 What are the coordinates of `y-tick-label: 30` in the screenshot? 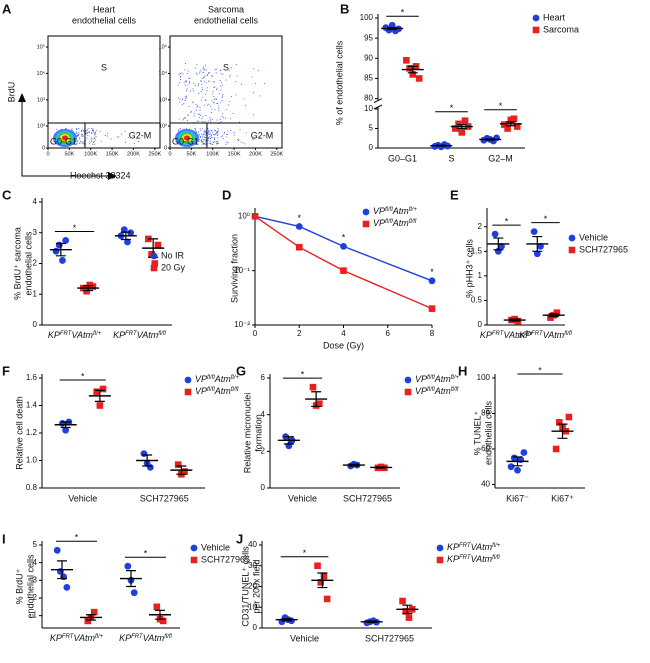 It's located at (252, 565).